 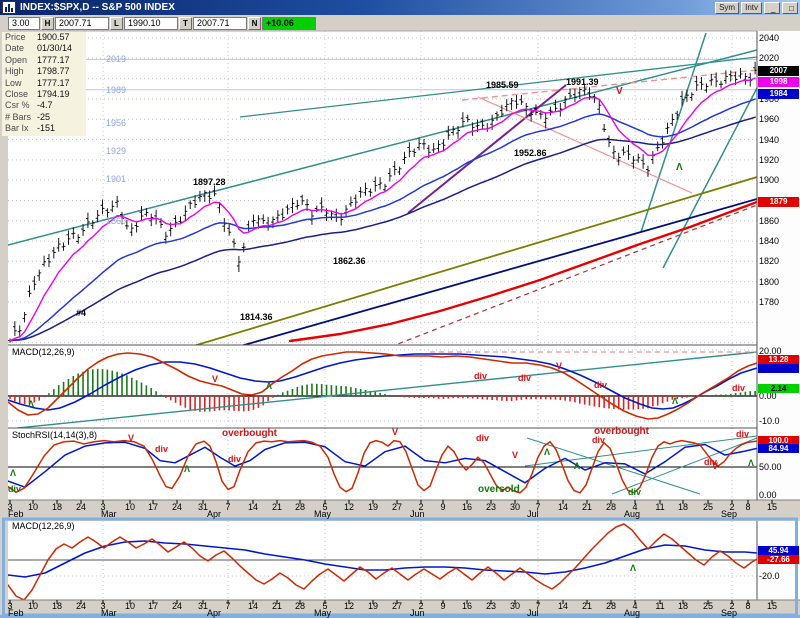 I want to click on quote-field-value: +10.06, so click(x=289, y=23).